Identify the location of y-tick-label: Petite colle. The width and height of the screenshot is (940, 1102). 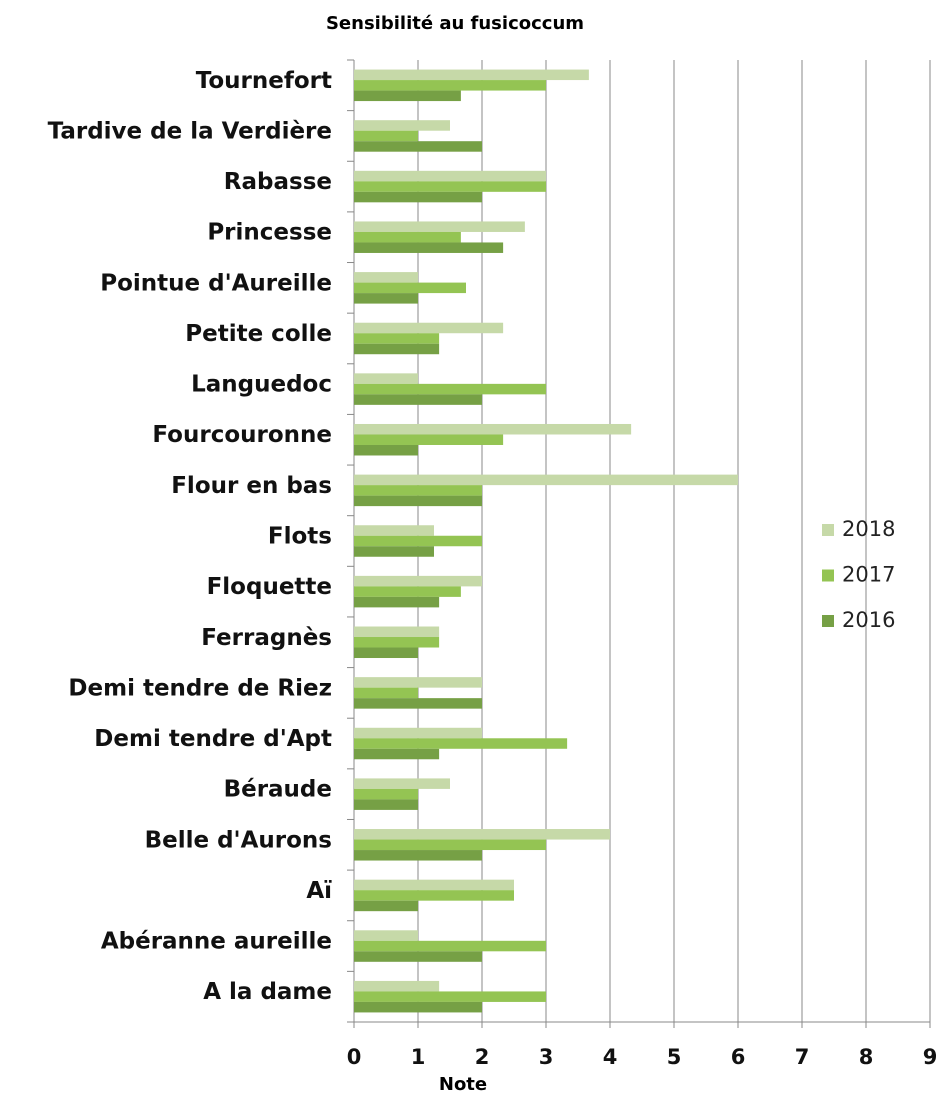
(258, 334).